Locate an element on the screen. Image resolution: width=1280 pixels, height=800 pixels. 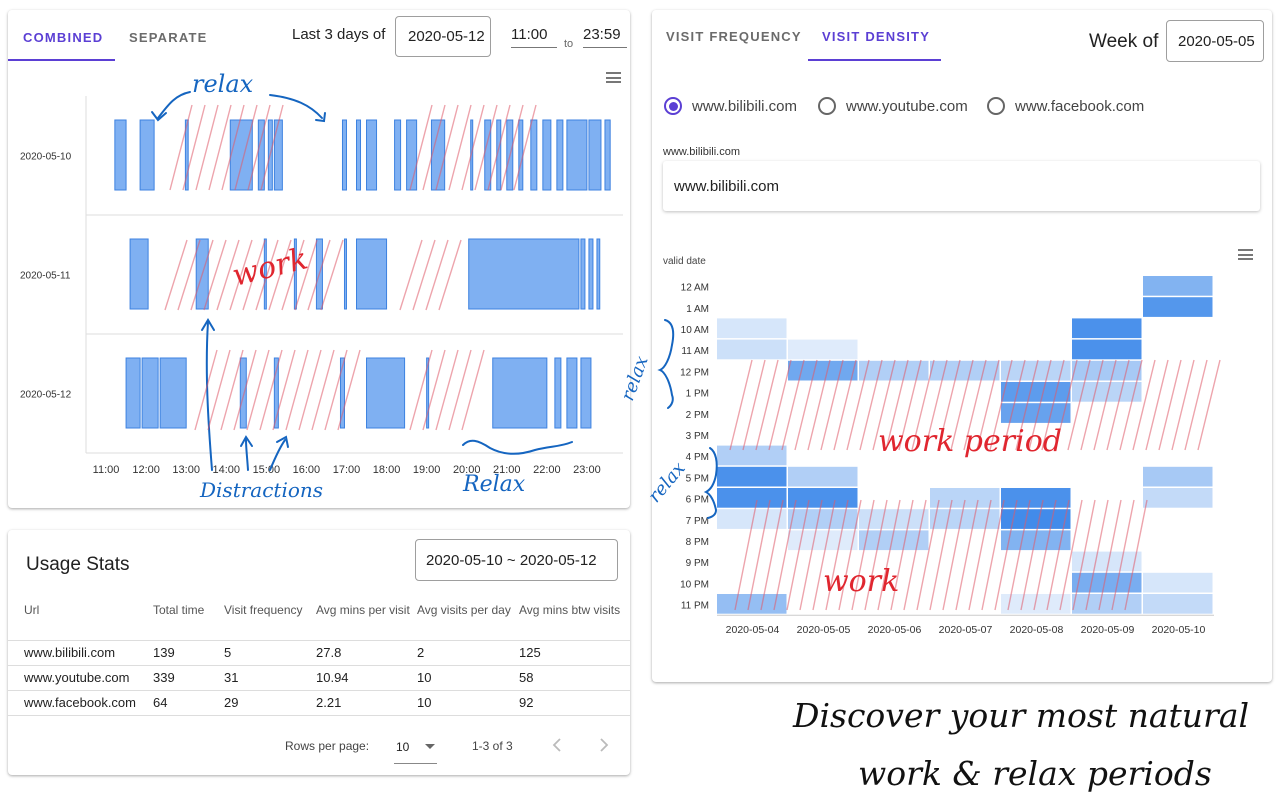
radio-site-facebook: www.facebook.com is located at coordinates (1065, 106).